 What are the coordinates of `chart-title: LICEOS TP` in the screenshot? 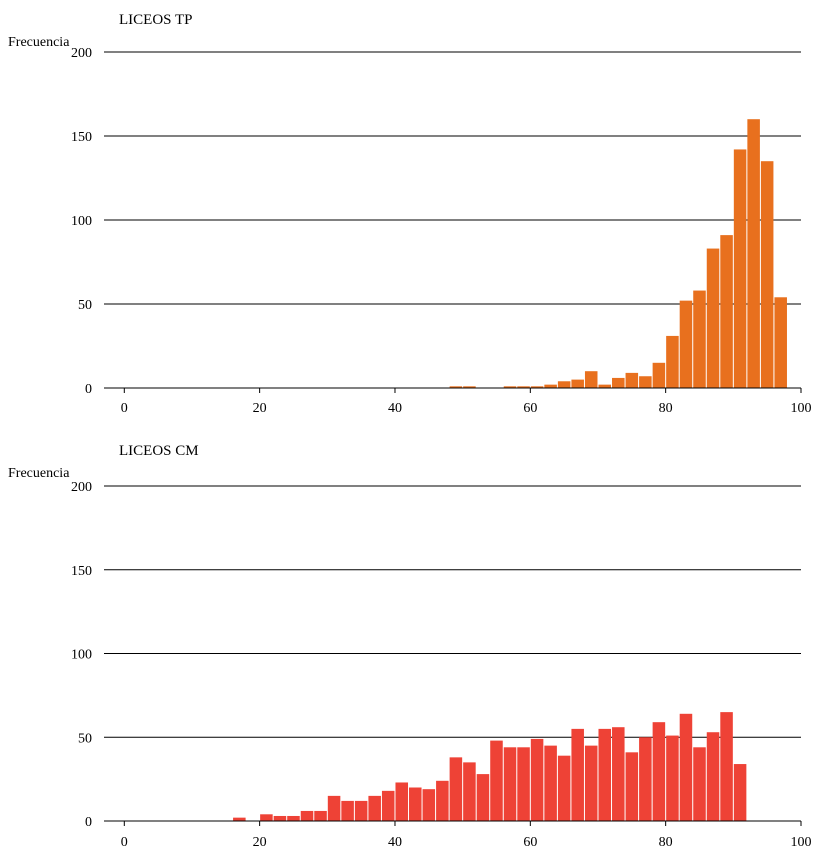 It's located at (155, 20).